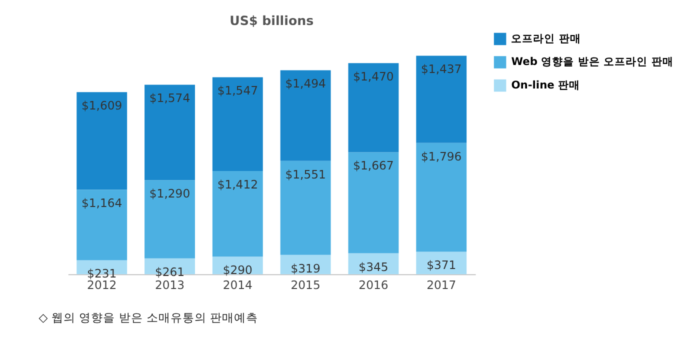 This screenshot has width=680, height=358. I want to click on x-tick-label: 2017, so click(441, 285).